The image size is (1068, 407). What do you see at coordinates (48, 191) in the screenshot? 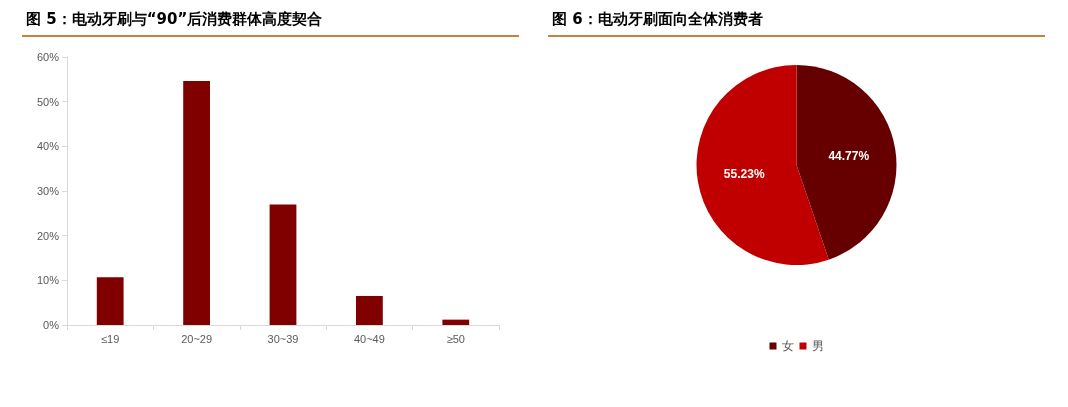
I see `y-tick-label: 30%` at bounding box center [48, 191].